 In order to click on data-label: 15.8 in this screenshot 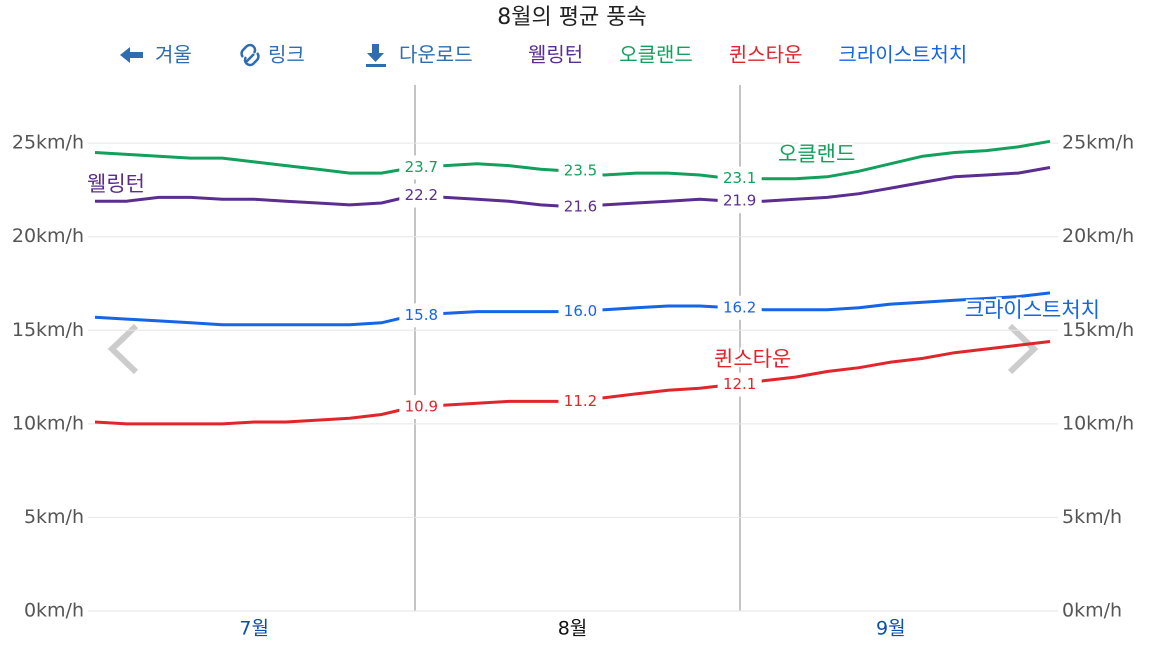, I will do `click(421, 315)`.